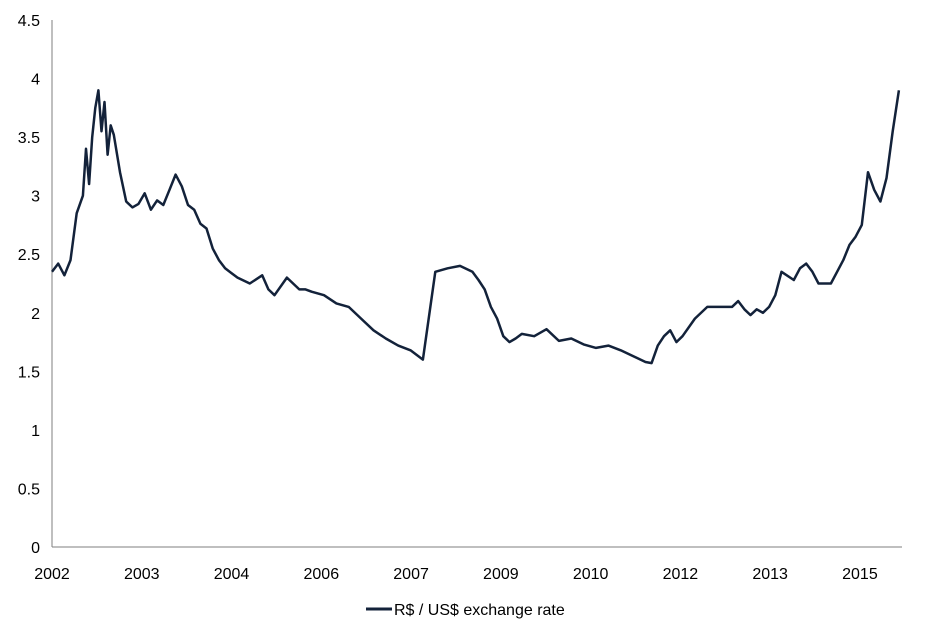 The height and width of the screenshot is (639, 939). I want to click on x-tick-label: 2002, so click(52, 574).